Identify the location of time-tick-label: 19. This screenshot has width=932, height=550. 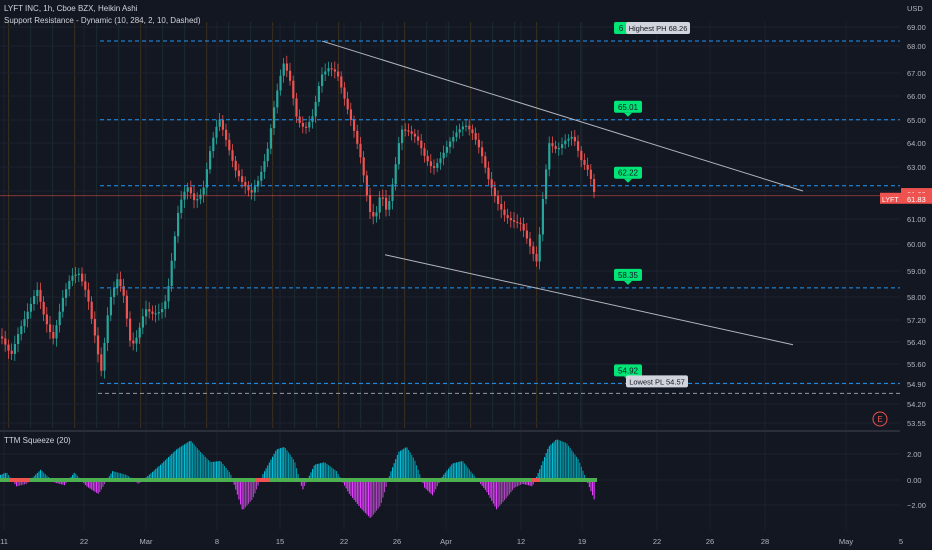
(582, 541).